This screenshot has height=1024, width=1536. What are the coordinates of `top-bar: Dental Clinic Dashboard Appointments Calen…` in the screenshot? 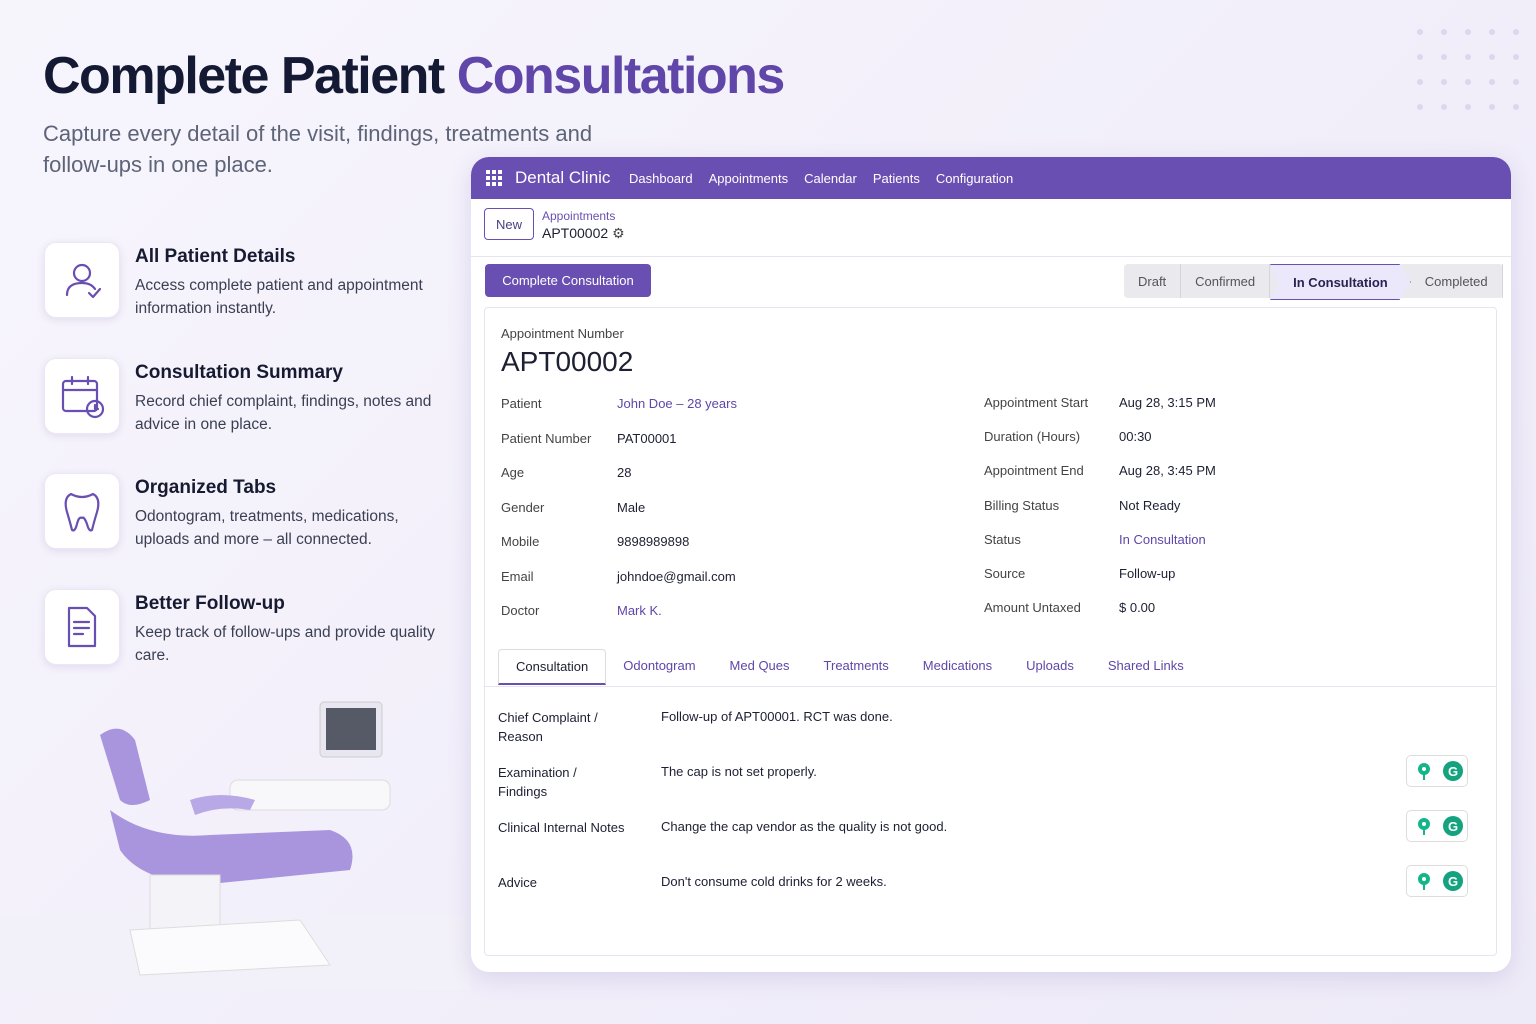 It's located at (991, 178).